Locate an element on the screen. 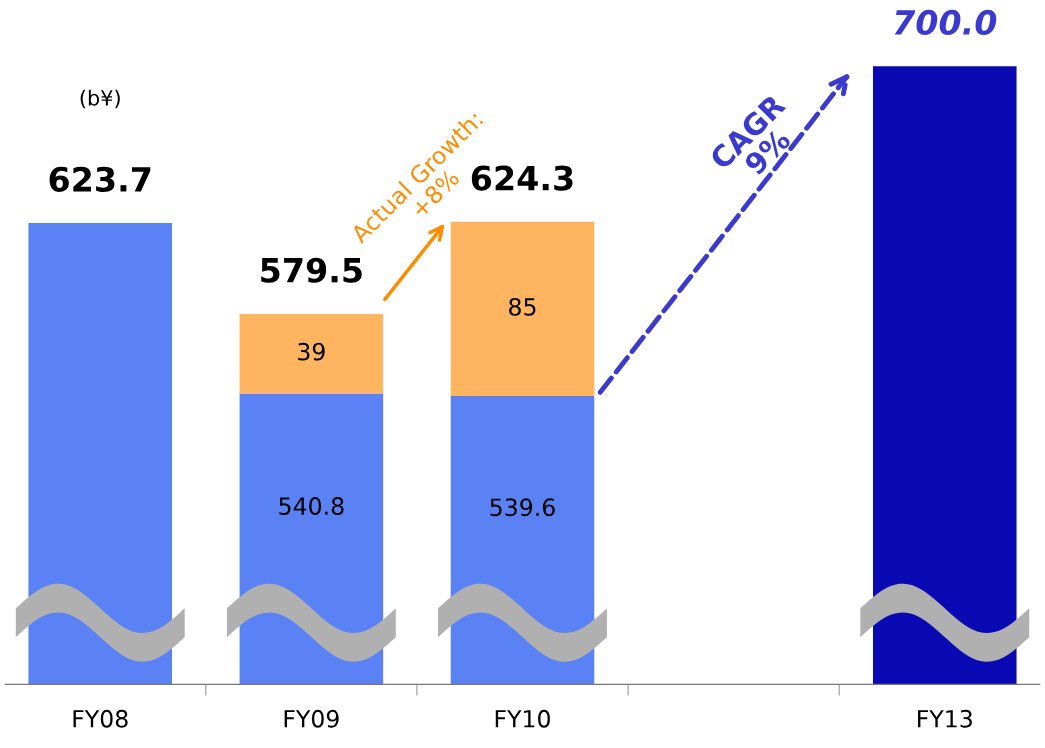 The height and width of the screenshot is (748, 1045). x-tick-label: FY10 is located at coordinates (522, 718).